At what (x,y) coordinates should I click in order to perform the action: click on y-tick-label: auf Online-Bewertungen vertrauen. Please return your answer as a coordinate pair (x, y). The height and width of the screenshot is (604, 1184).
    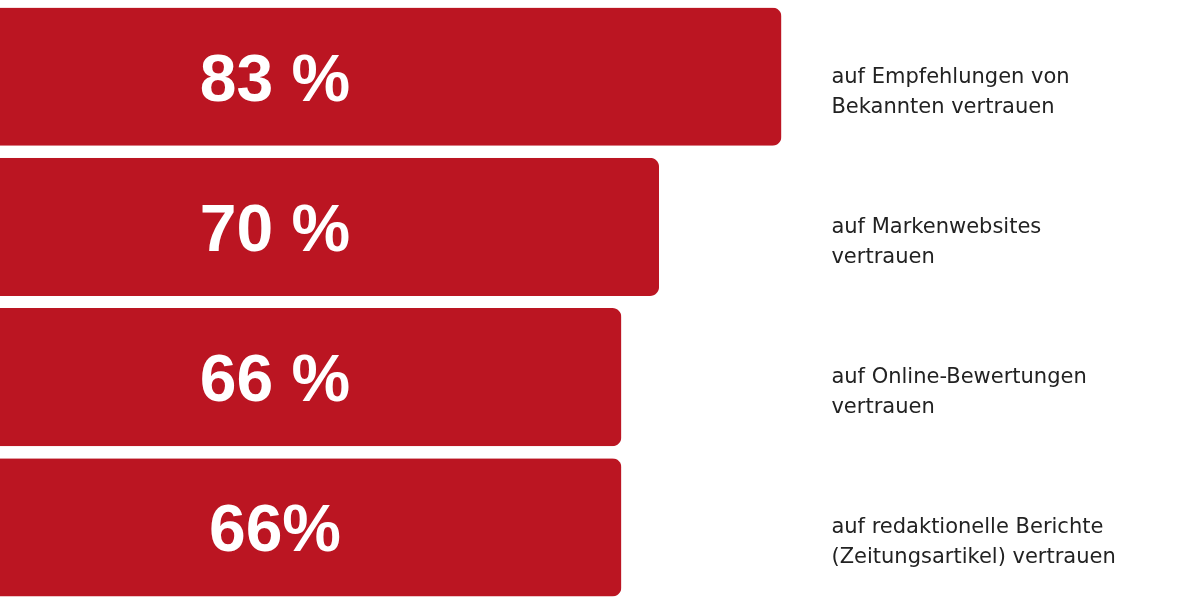
    Looking at the image, I should click on (959, 391).